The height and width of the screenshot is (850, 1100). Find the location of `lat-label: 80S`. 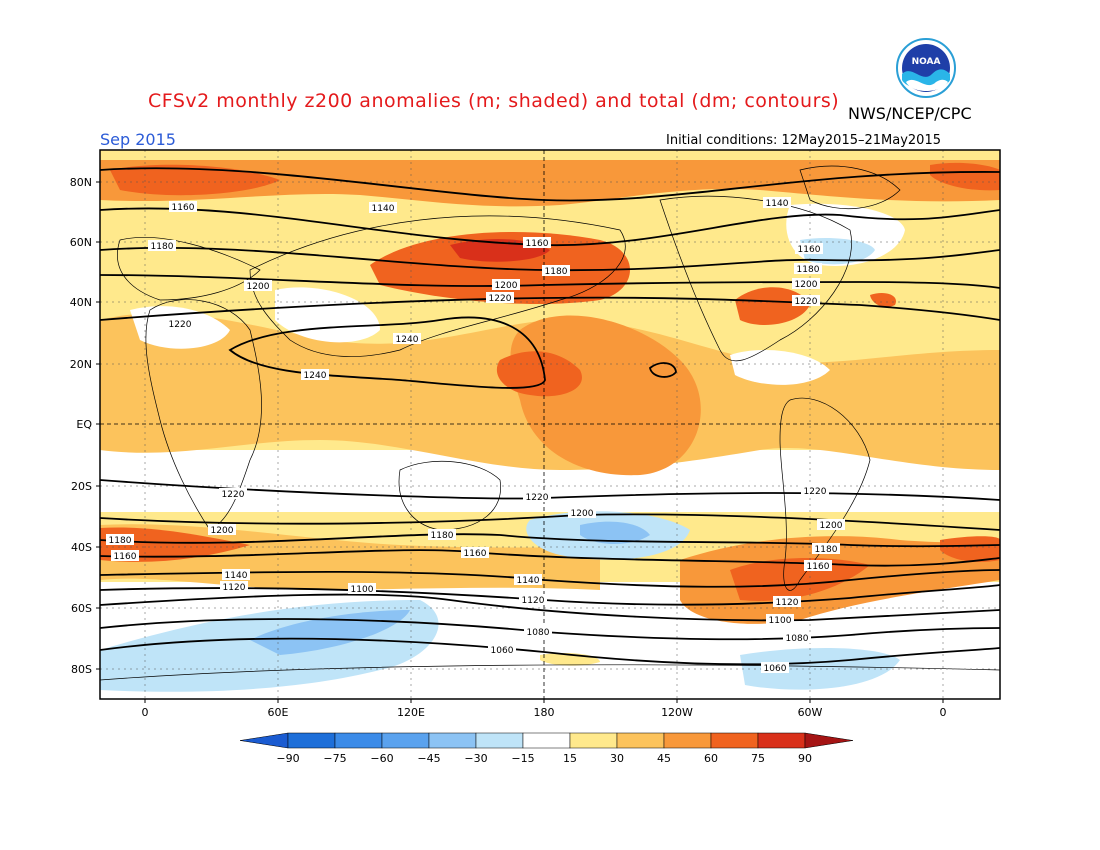

lat-label: 80S is located at coordinates (81, 669).